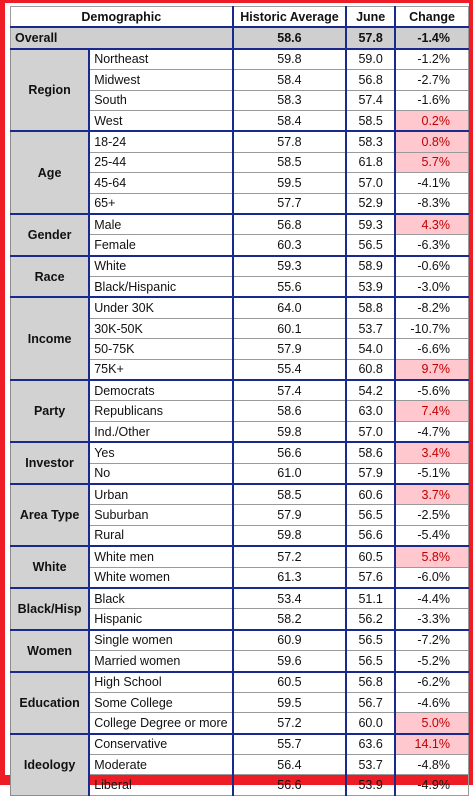 The image size is (473, 796). What do you see at coordinates (240, 203) in the screenshot?
I see `table-row: 65+ 57.7 52.9 -8.3%` at bounding box center [240, 203].